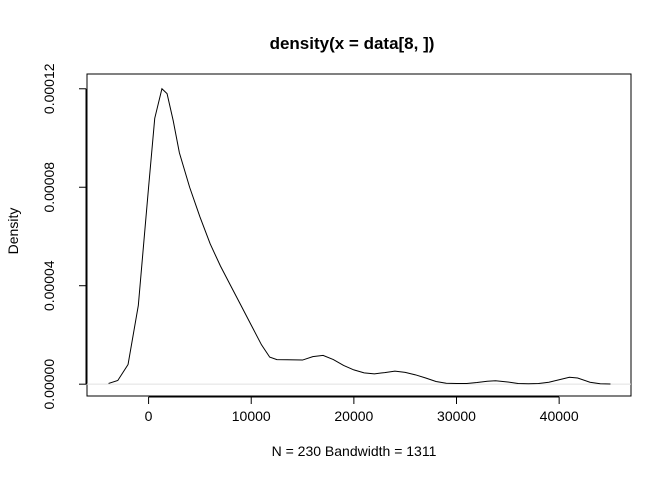 The image size is (672, 480). What do you see at coordinates (352, 43) in the screenshot?
I see `chart-title: density(x = data[8, ])` at bounding box center [352, 43].